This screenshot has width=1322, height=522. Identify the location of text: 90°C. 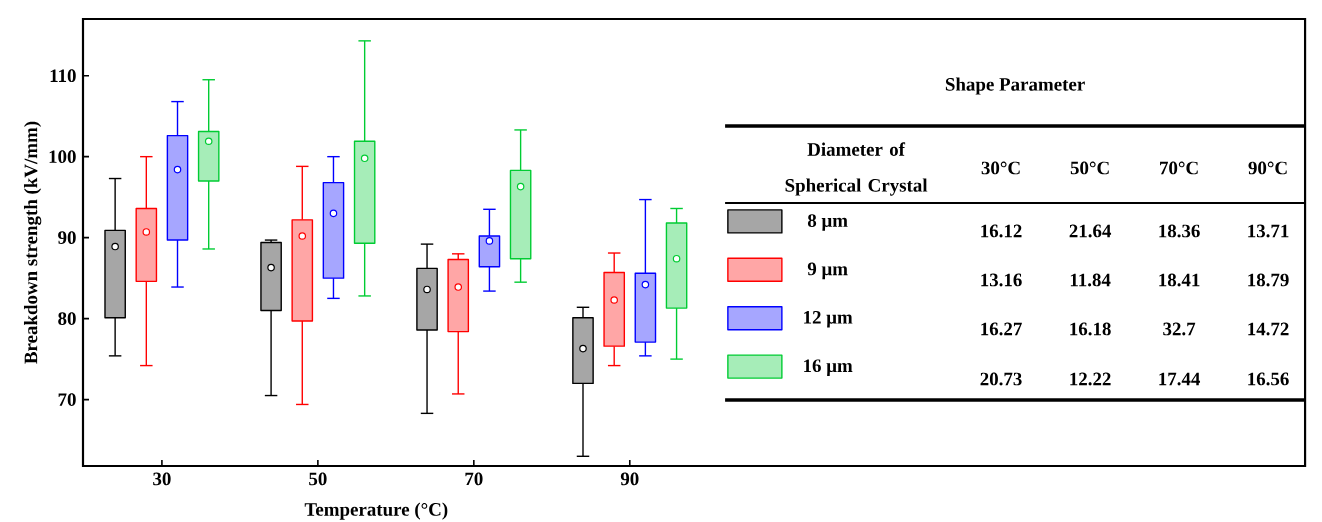
(1267, 168).